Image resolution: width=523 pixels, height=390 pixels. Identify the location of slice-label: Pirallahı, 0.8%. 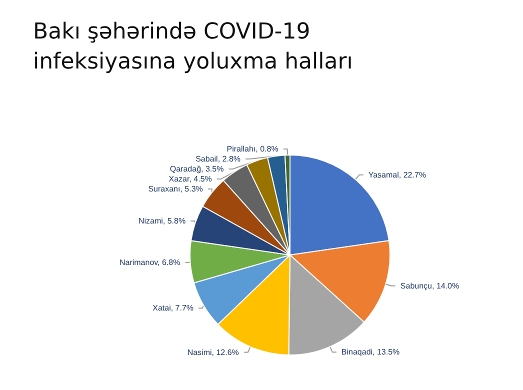
(252, 149).